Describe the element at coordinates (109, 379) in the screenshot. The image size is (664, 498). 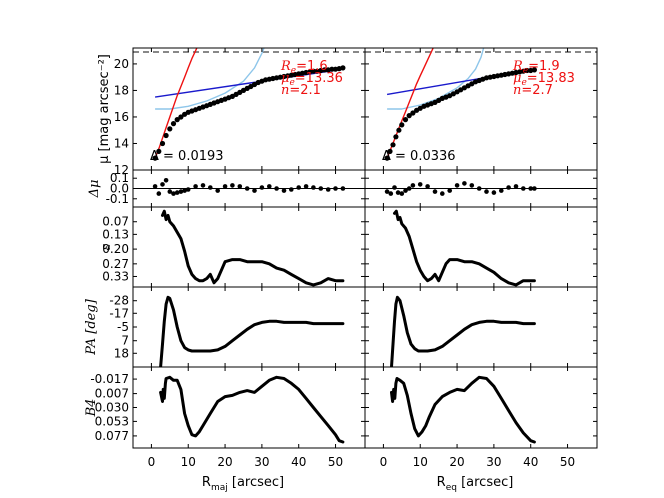
I see `y-tick-label: -0.017` at that location.